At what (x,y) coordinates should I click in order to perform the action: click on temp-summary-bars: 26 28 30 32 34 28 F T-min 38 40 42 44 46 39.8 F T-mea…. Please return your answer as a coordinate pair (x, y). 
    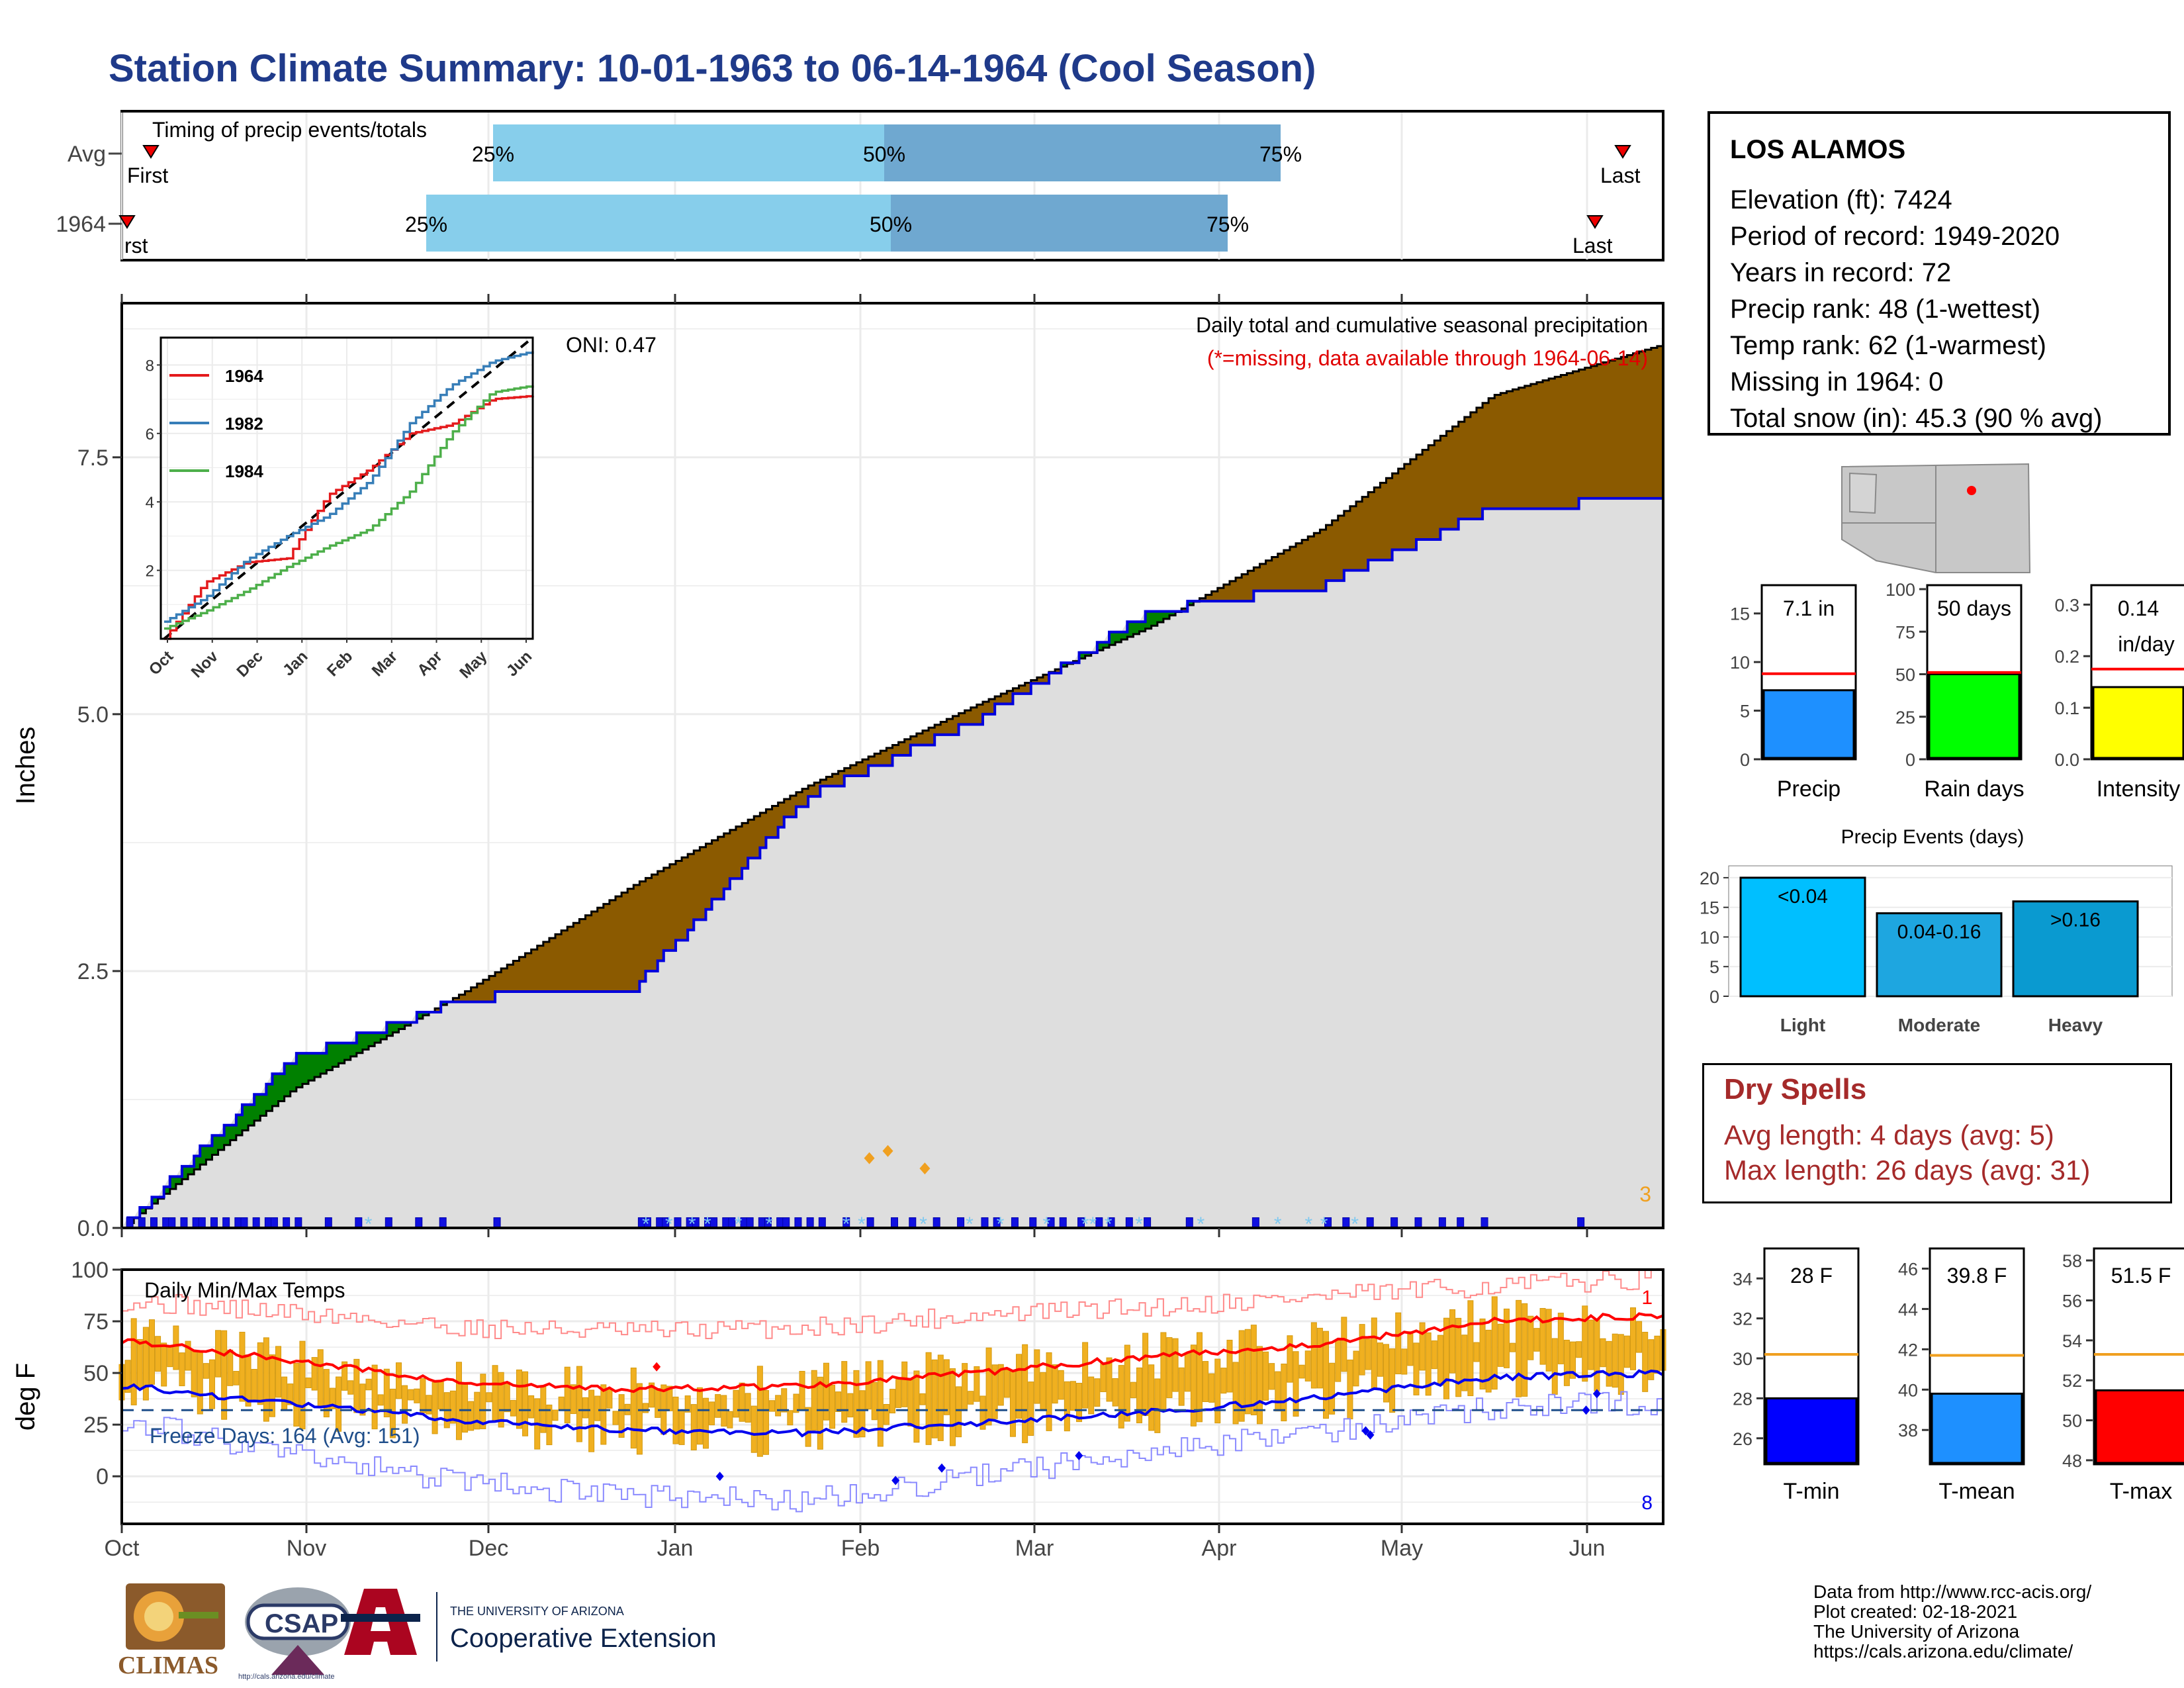
    Looking at the image, I should click on (1959, 1376).